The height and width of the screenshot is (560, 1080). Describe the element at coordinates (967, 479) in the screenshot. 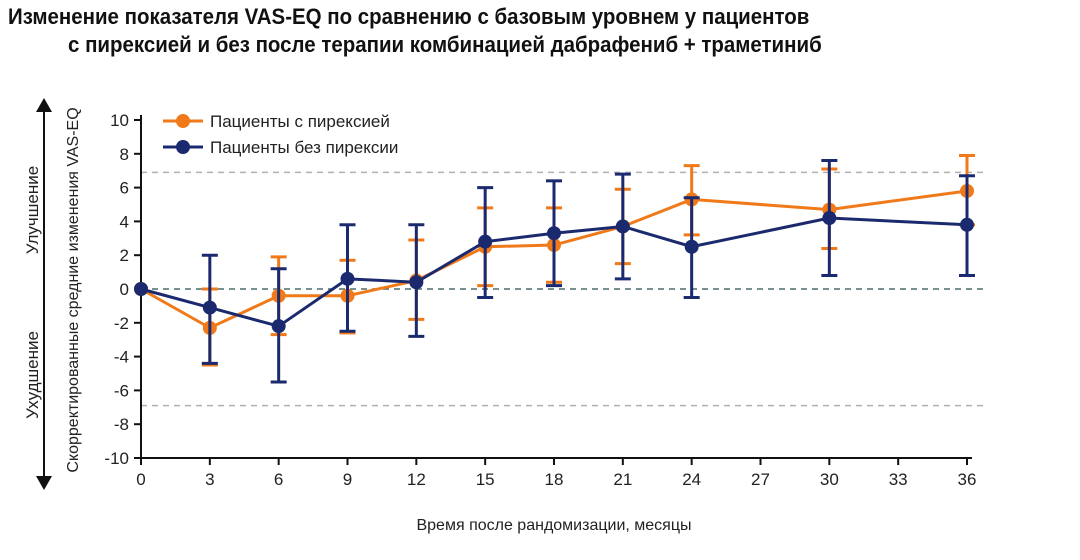

I see `x-tick-label: 36` at that location.